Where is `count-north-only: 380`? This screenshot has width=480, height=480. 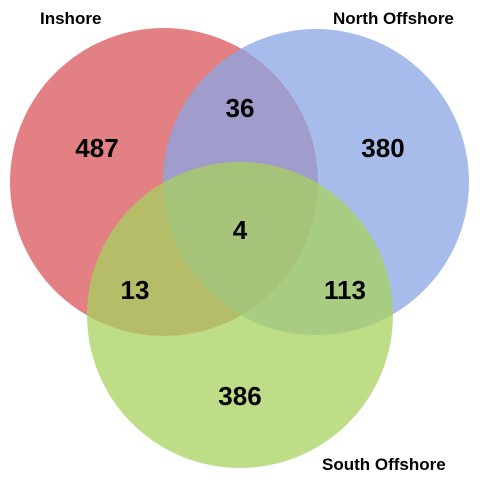
count-north-only: 380 is located at coordinates (382, 148).